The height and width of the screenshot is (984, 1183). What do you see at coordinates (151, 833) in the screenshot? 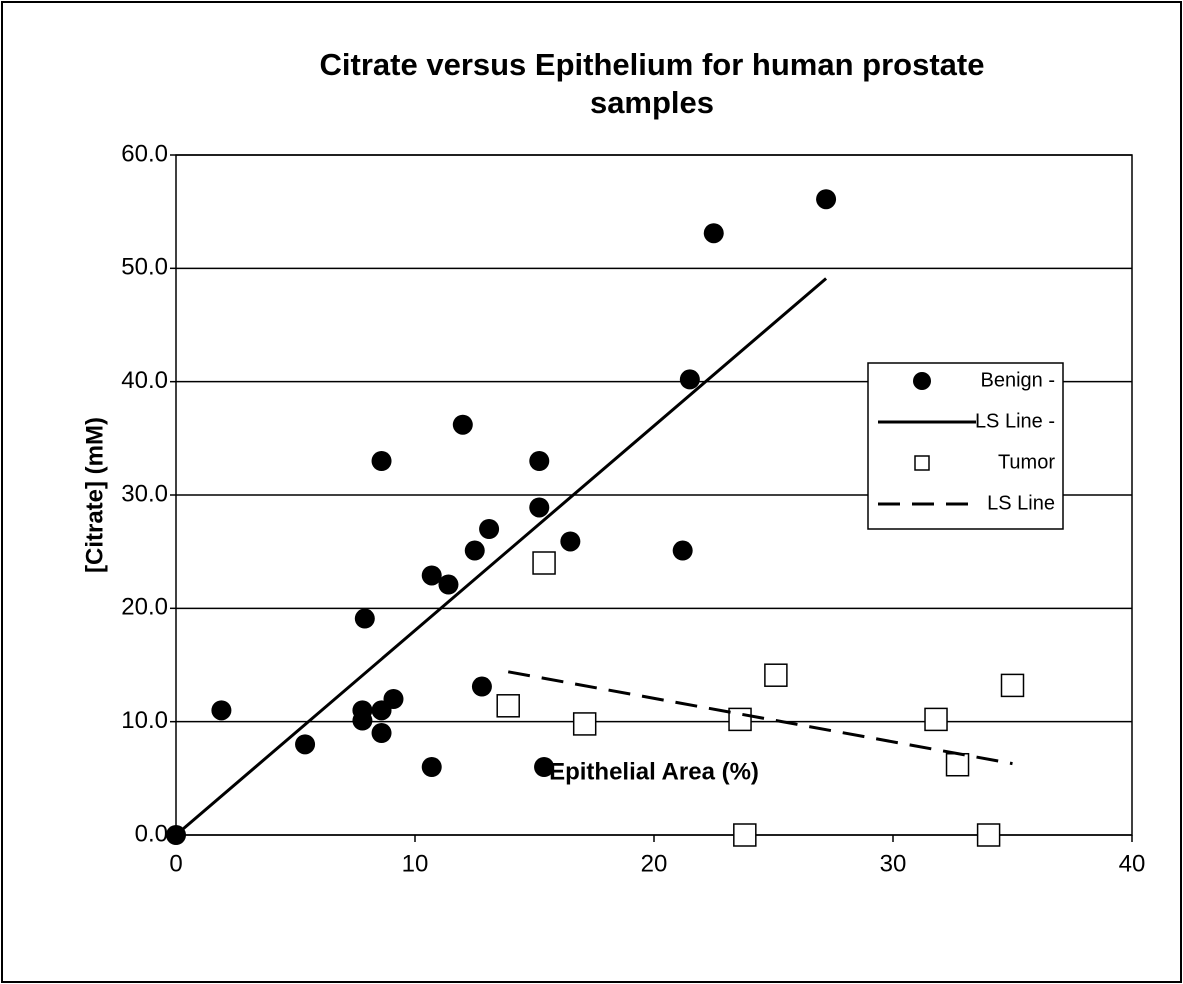
I see `y-tick-label: 0.0` at bounding box center [151, 833].